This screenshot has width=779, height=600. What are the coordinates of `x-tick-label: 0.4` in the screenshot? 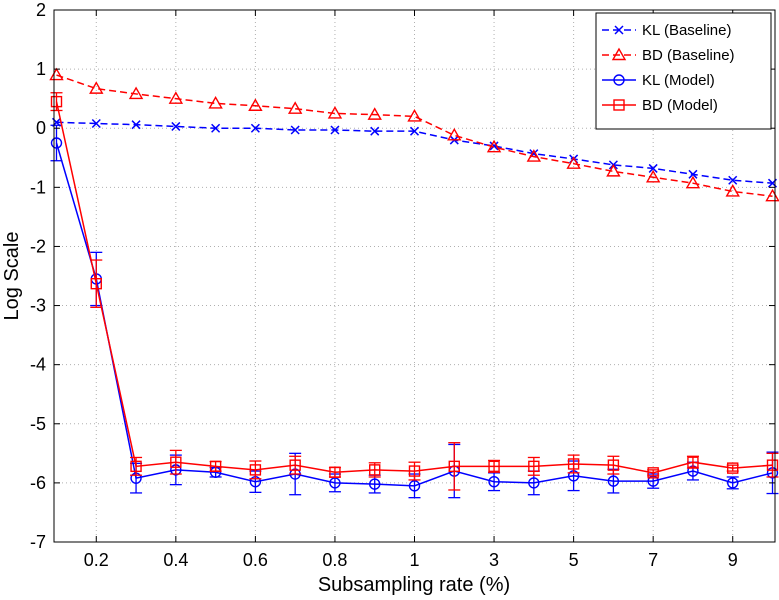 It's located at (175, 560).